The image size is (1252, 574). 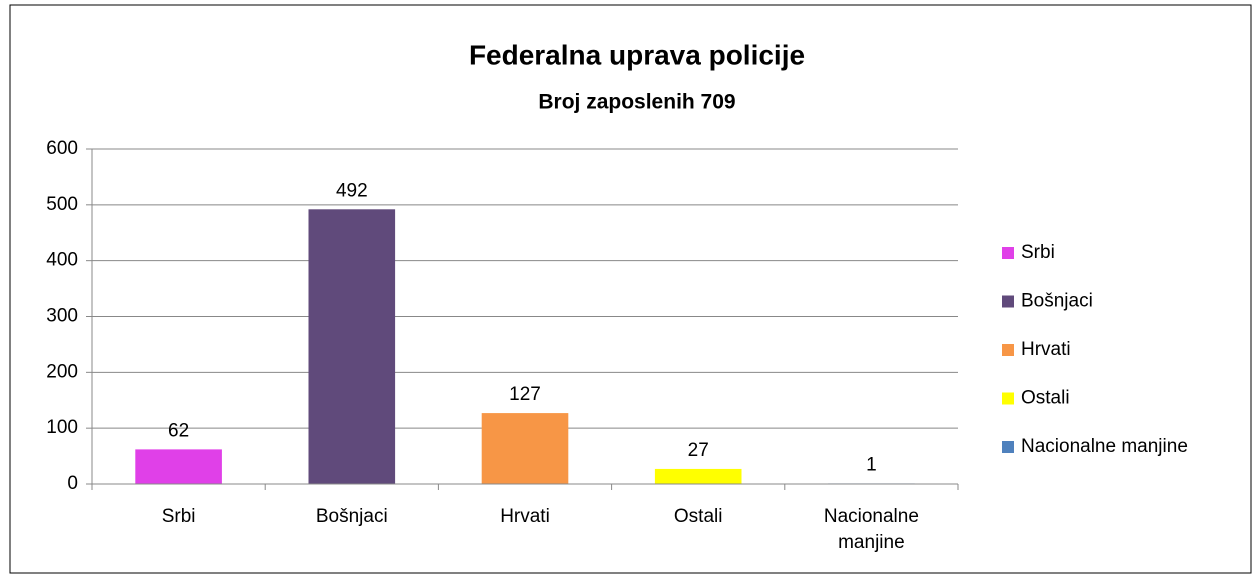 I want to click on y-tick-label: 0, so click(x=72, y=483).